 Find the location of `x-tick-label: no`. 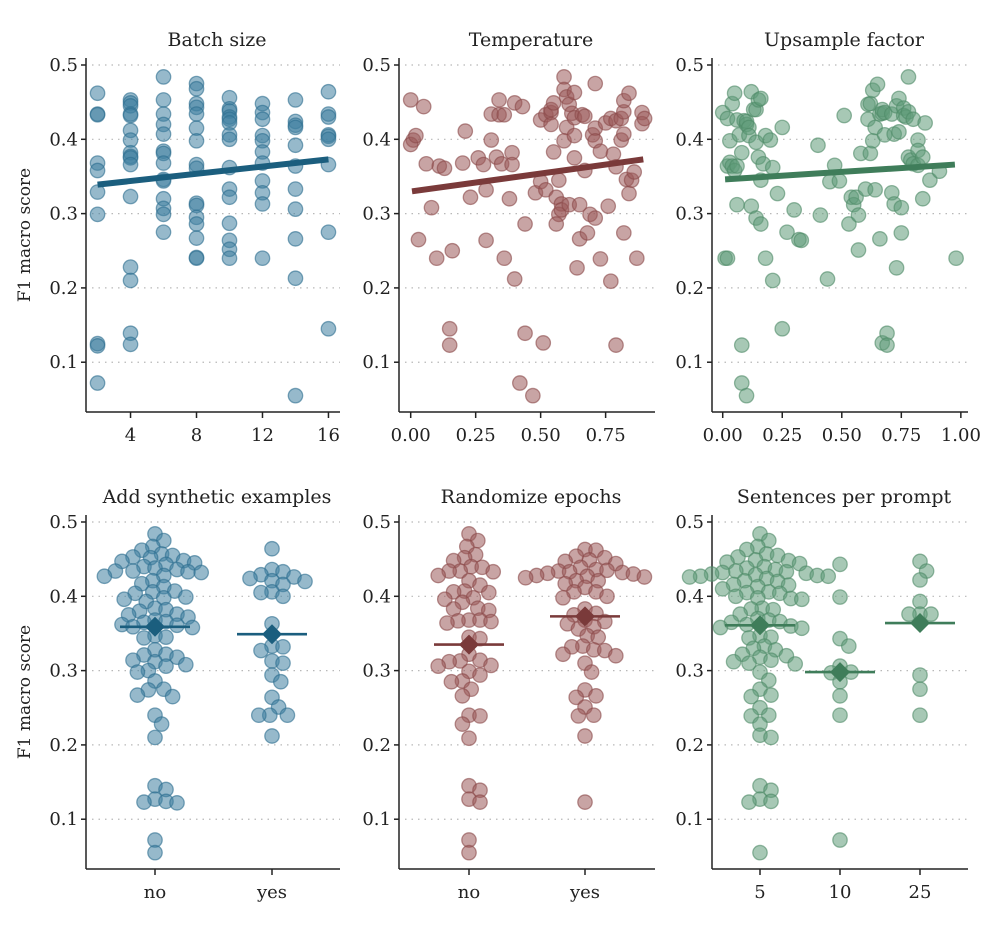

x-tick-label: no is located at coordinates (155, 892).